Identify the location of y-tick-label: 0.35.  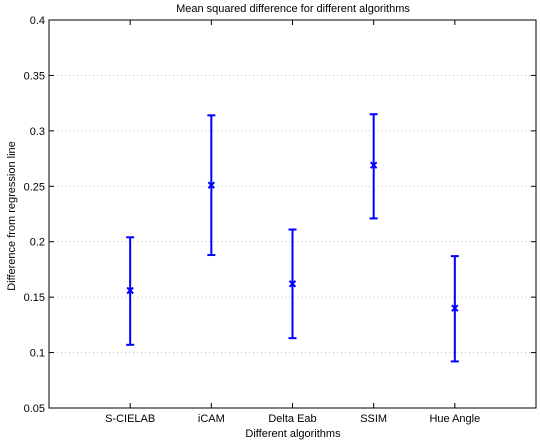
(34, 76).